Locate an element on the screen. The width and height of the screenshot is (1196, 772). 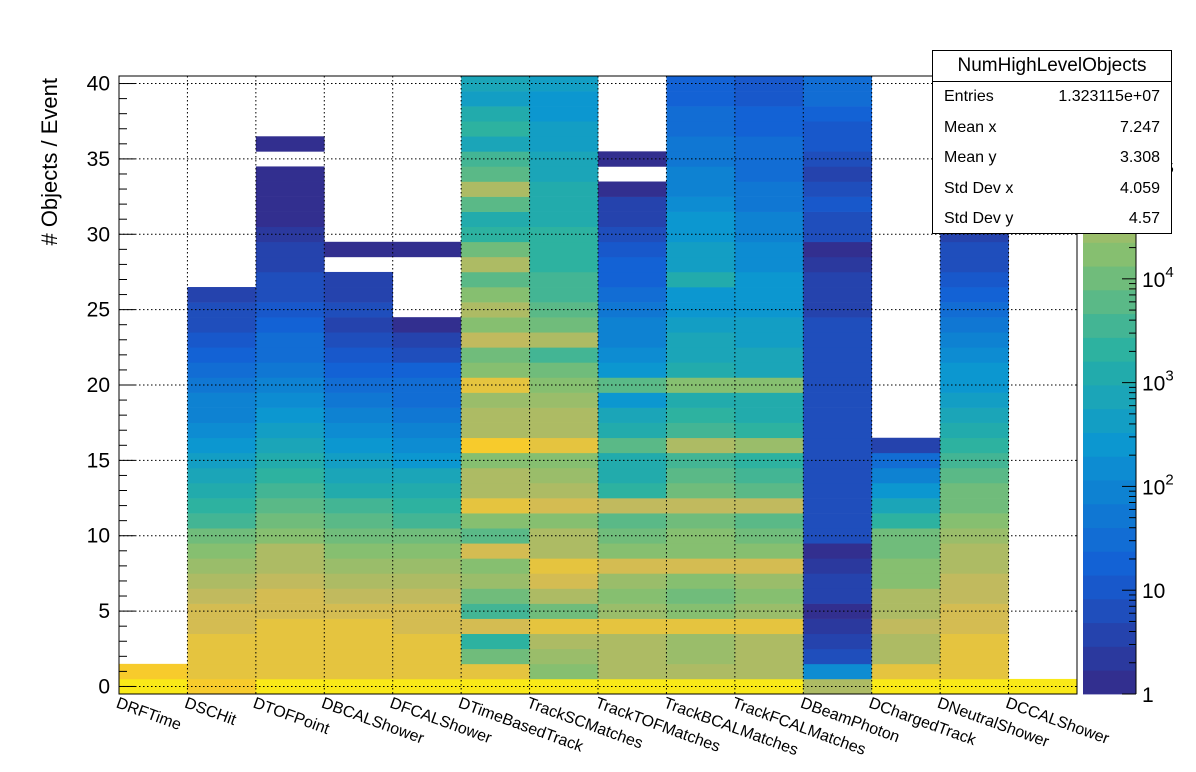
y-tick-label: 20 is located at coordinates (98, 385).